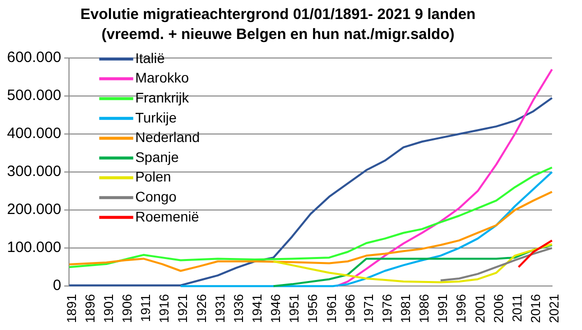 This screenshot has width=582, height=330. I want to click on chart-title: Evolutie migratieachtergrond 01/01/1891- 2021 9 landen, so click(278, 15).